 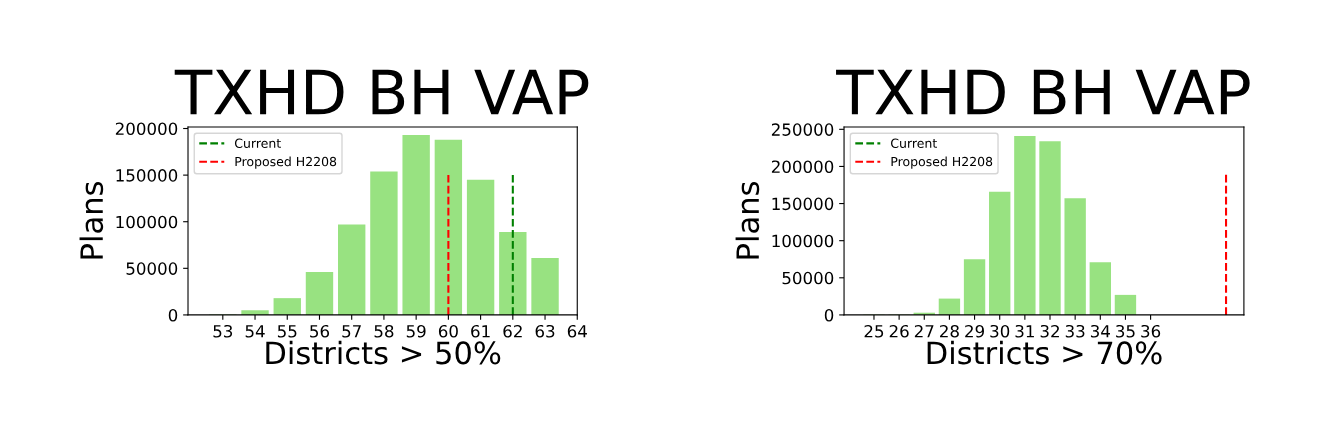 I want to click on x-axis-title: Districts > 50%, so click(x=383, y=352).